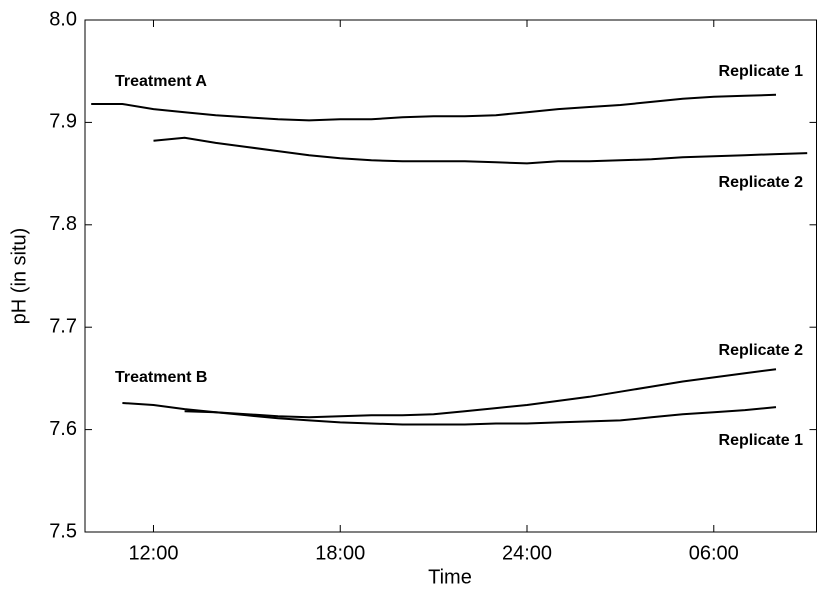  I want to click on y-tick-label: 7.9, so click(63, 122).